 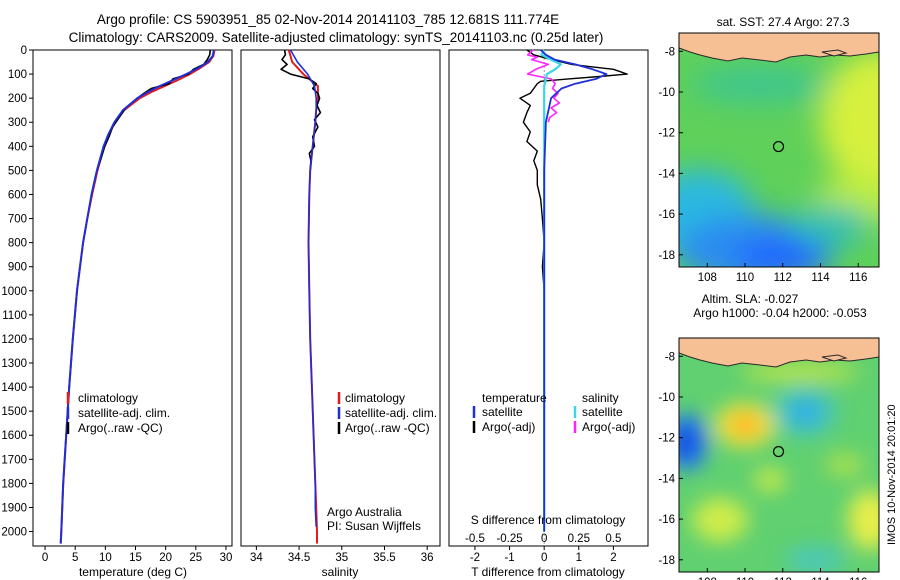 What do you see at coordinates (686, 442) in the screenshot?
I see `sla-low-west-core` at bounding box center [686, 442].